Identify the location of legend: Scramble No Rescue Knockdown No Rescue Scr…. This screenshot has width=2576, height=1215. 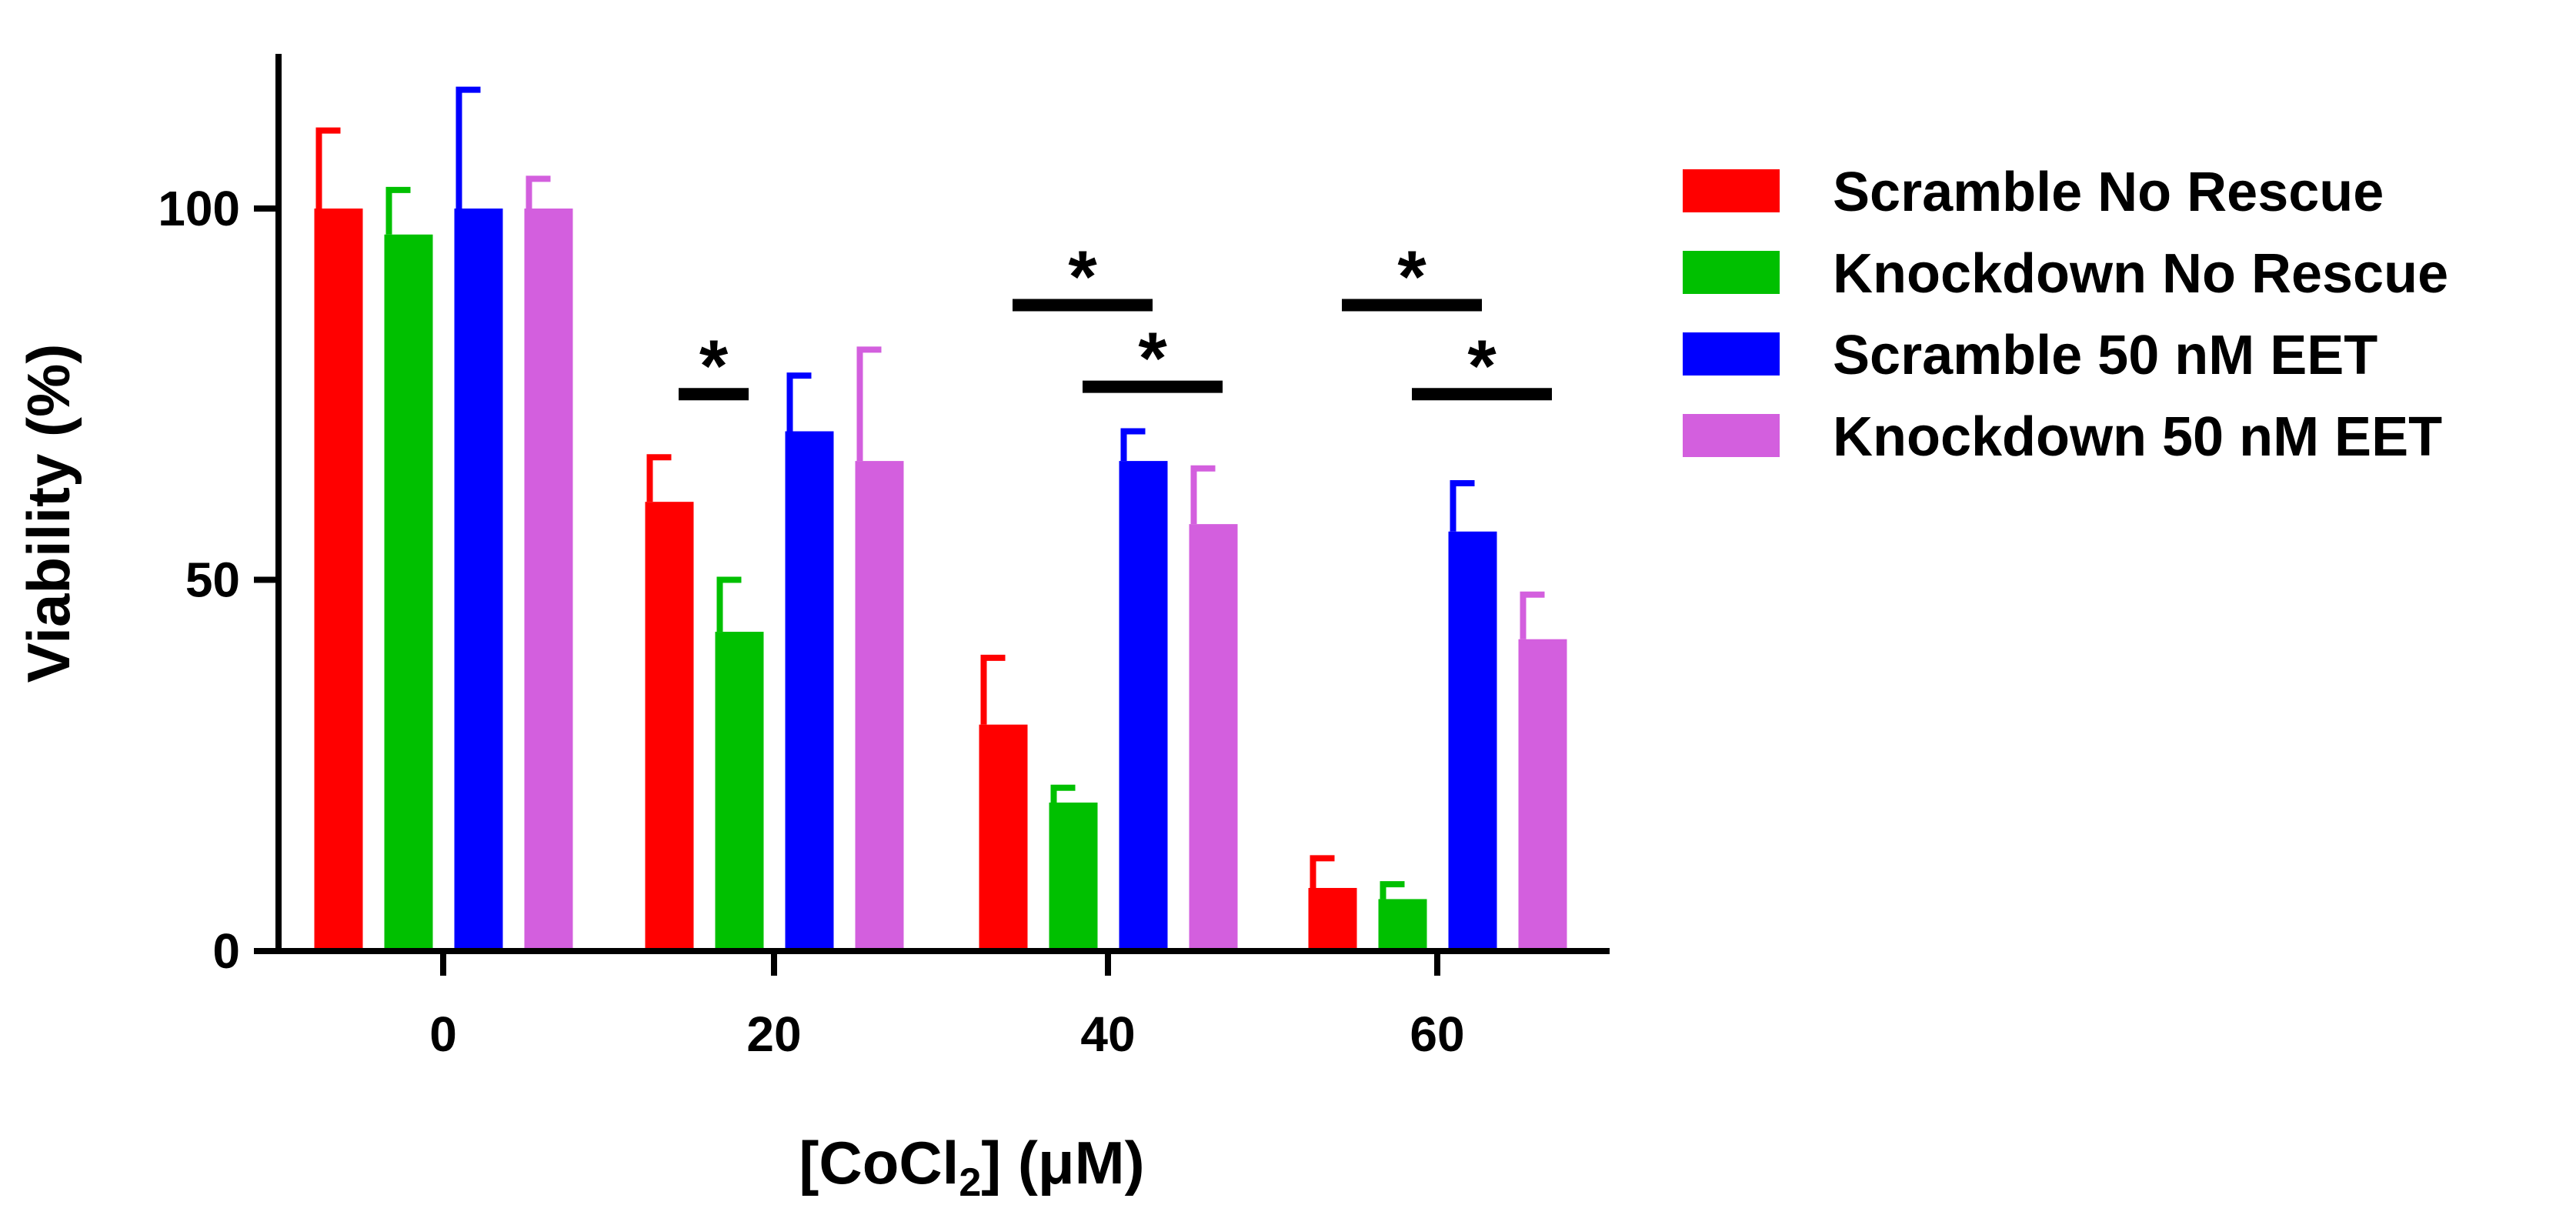
(2066, 315).